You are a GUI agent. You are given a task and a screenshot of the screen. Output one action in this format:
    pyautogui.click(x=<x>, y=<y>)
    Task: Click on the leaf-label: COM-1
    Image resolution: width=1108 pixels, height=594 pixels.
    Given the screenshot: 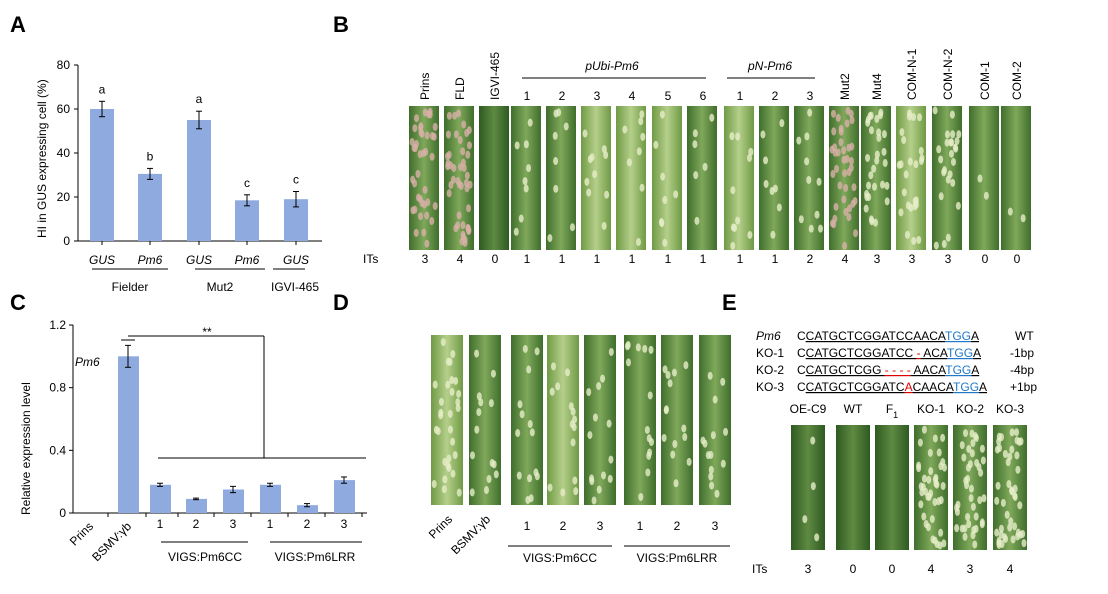 What is the action you would take?
    pyautogui.click(x=985, y=80)
    